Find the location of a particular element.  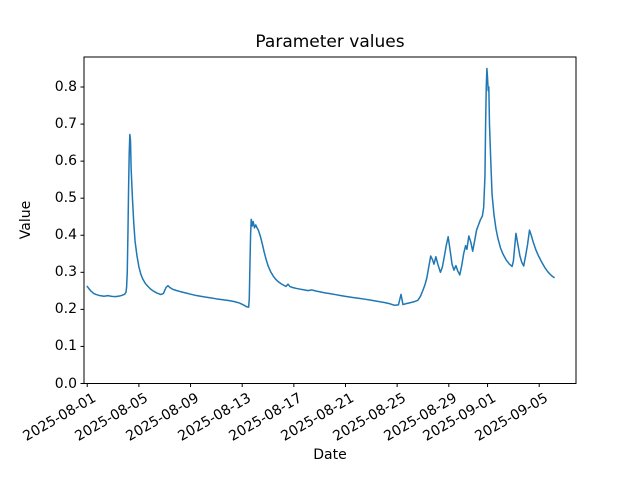

y-tick-label: 0.2 is located at coordinates (65, 309).